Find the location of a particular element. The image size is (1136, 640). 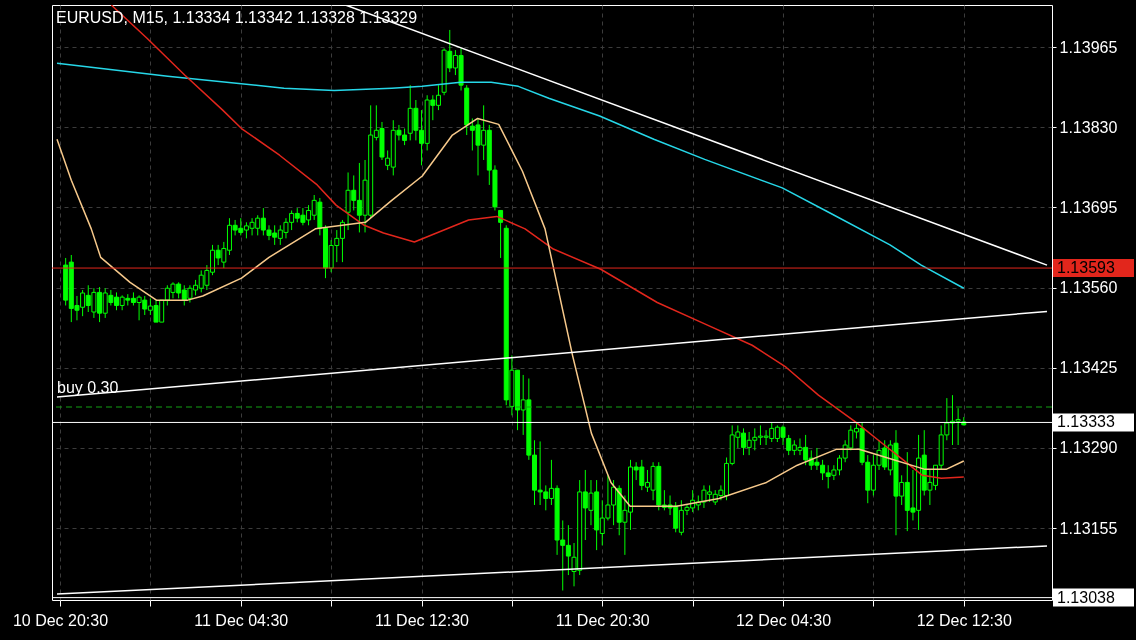

y-tick-label: 1.13560 is located at coordinates (1088, 288).